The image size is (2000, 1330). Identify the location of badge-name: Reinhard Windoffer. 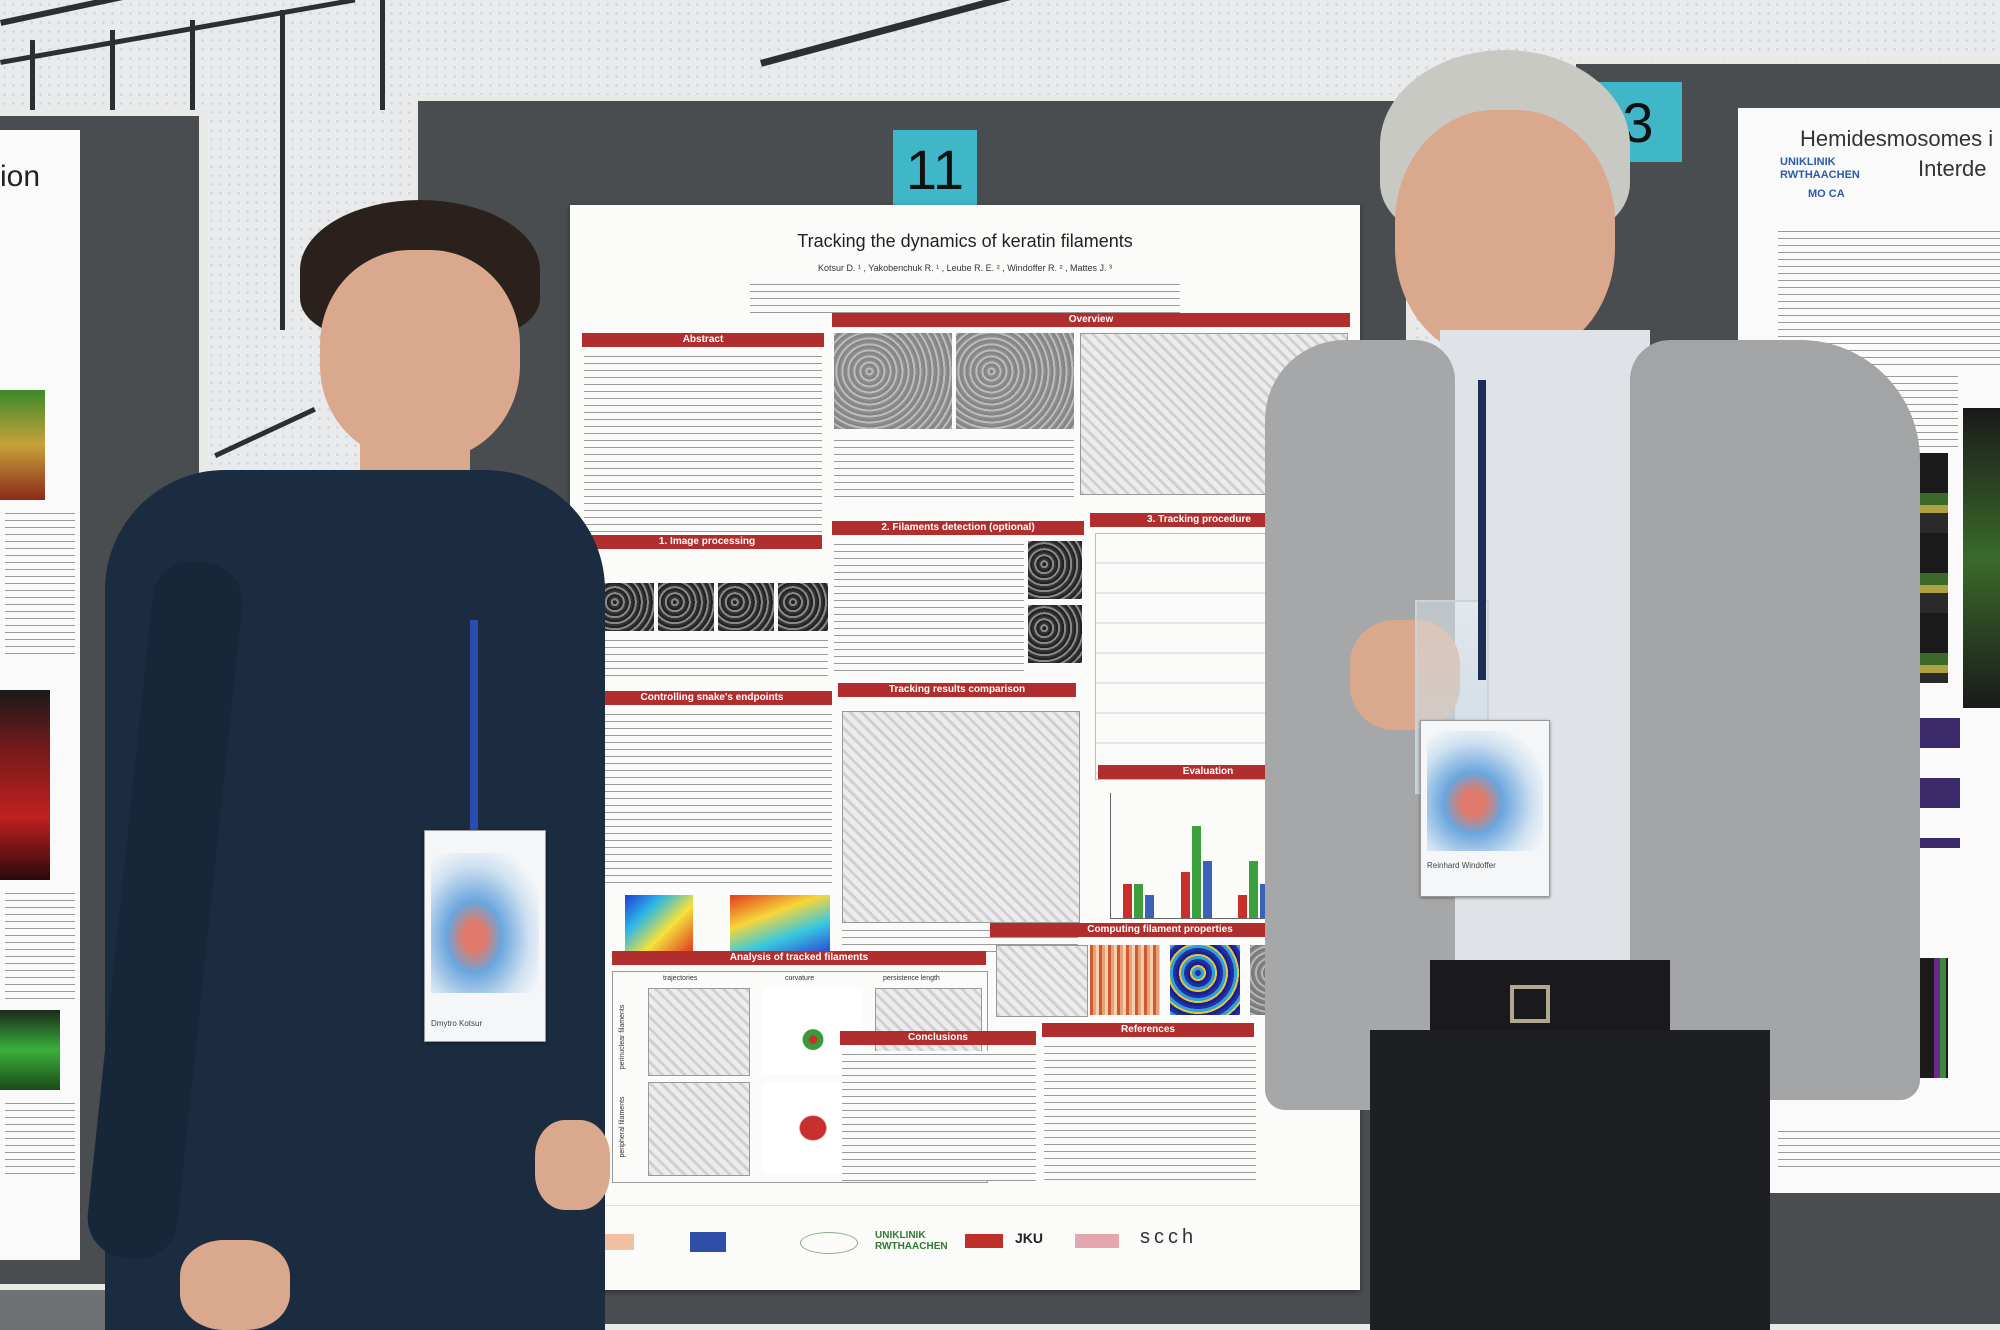
(1461, 865).